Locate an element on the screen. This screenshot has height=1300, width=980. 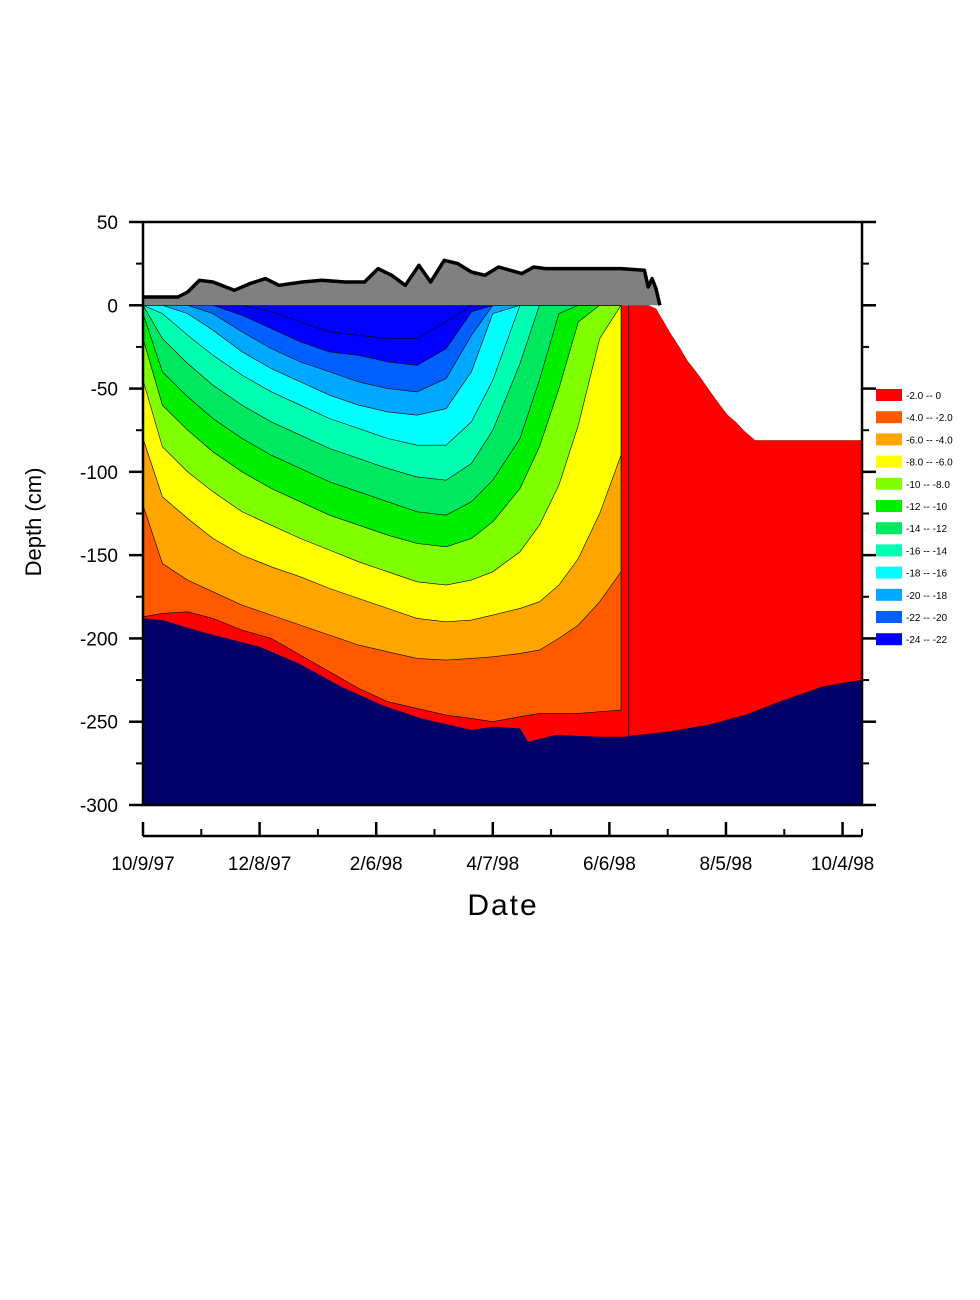
legend-label: -2.0 -- 0 is located at coordinates (923, 396).